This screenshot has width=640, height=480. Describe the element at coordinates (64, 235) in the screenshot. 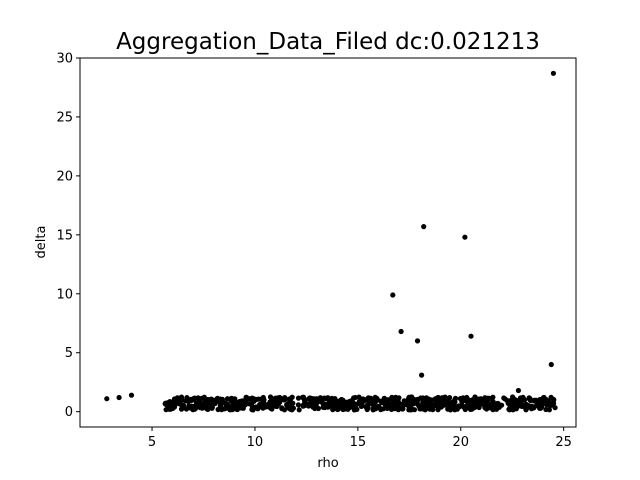

I see `y-tick-label: 15` at that location.